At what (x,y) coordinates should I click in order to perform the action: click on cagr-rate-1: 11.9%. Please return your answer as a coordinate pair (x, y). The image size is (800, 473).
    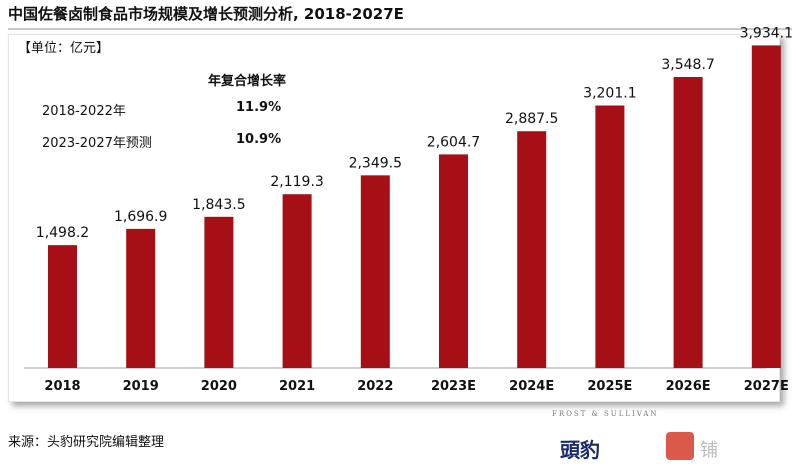
    Looking at the image, I should click on (259, 107).